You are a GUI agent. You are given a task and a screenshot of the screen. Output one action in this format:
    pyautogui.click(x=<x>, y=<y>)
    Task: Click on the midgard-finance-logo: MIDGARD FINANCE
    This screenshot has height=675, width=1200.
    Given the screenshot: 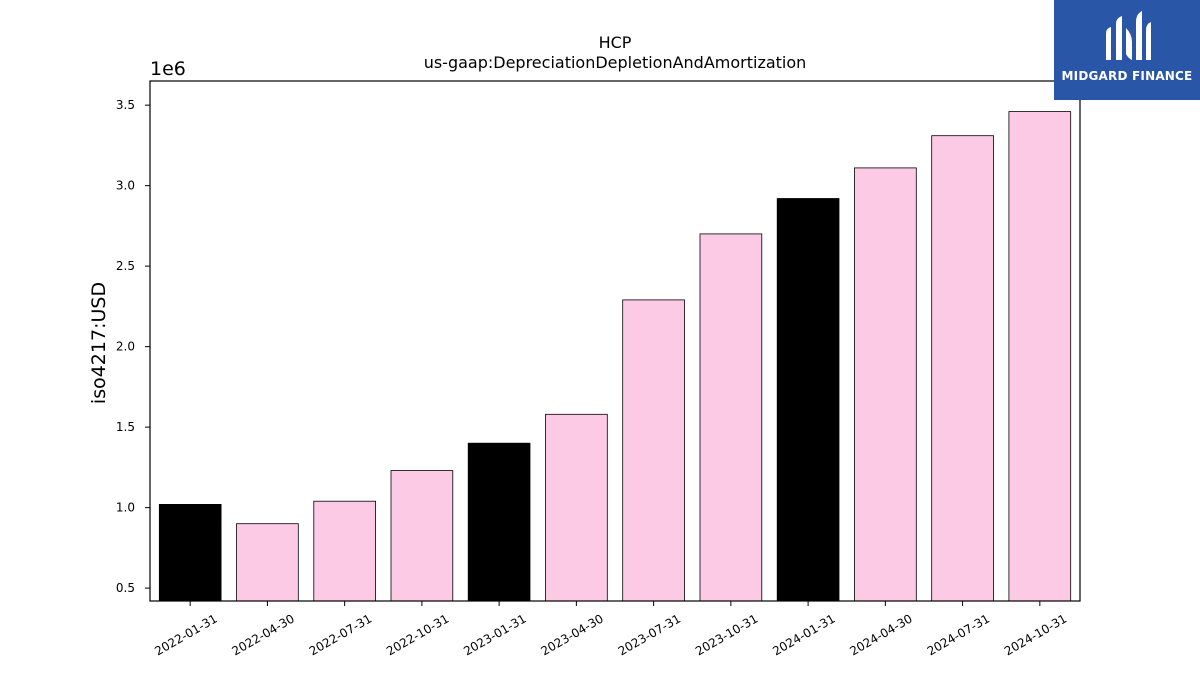 What is the action you would take?
    pyautogui.click(x=1127, y=50)
    